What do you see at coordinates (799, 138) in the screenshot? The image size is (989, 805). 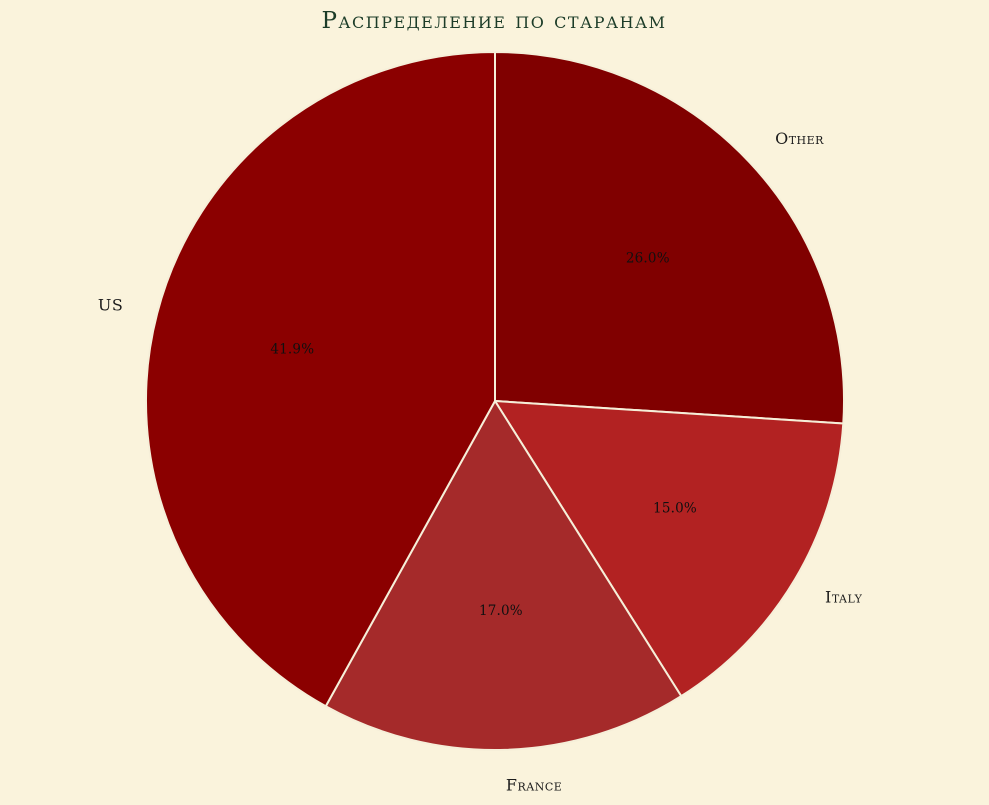 I see `slice-label-other: Other` at bounding box center [799, 138].